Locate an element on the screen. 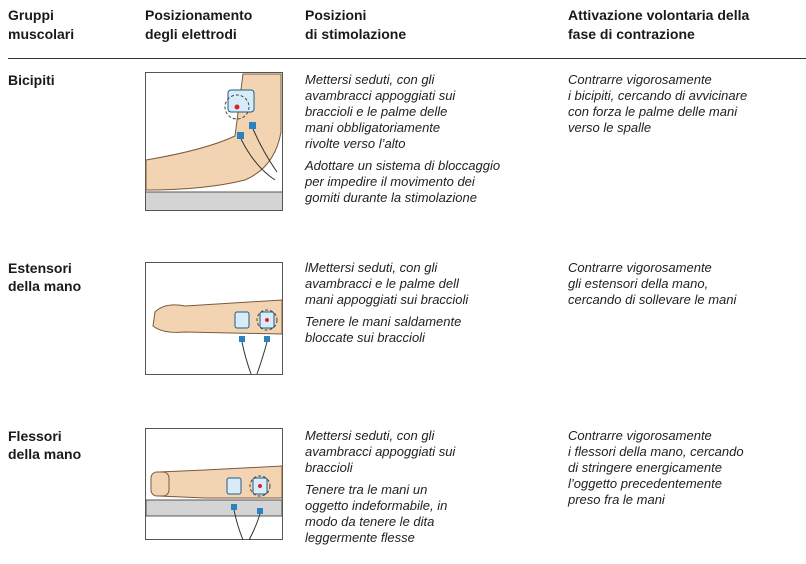  group-line: Flessori is located at coordinates (35, 436).